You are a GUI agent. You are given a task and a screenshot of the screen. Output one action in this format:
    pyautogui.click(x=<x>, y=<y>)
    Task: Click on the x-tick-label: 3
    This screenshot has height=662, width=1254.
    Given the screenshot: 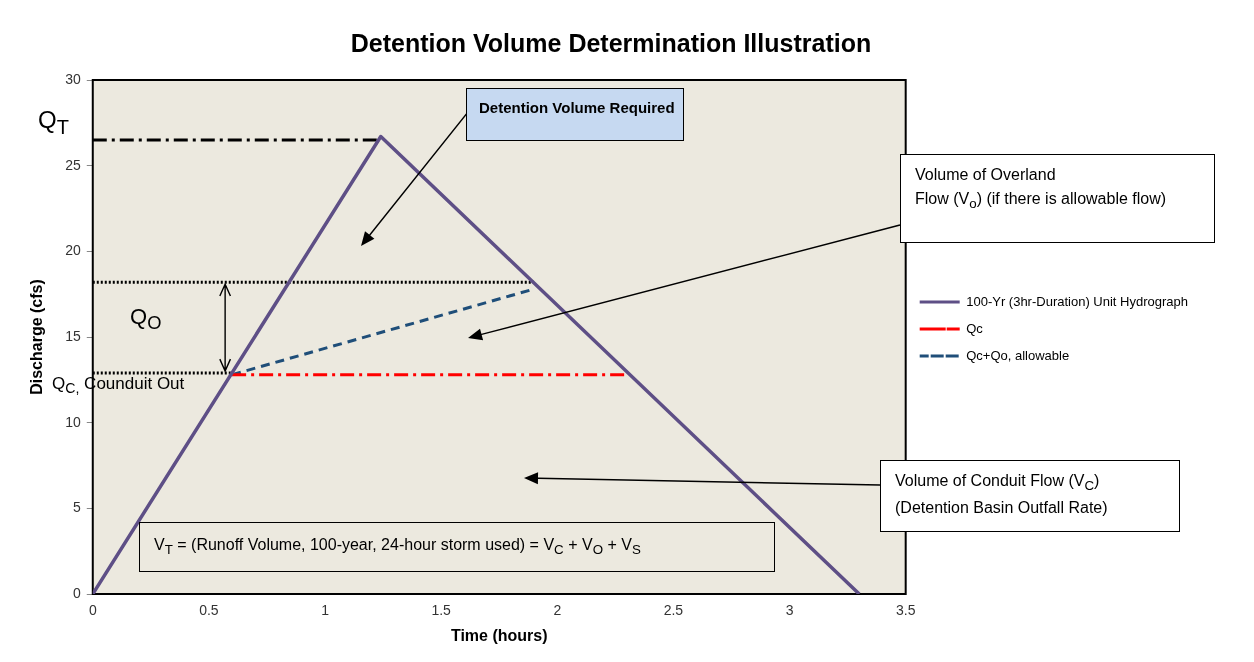 What is the action you would take?
    pyautogui.click(x=789, y=610)
    